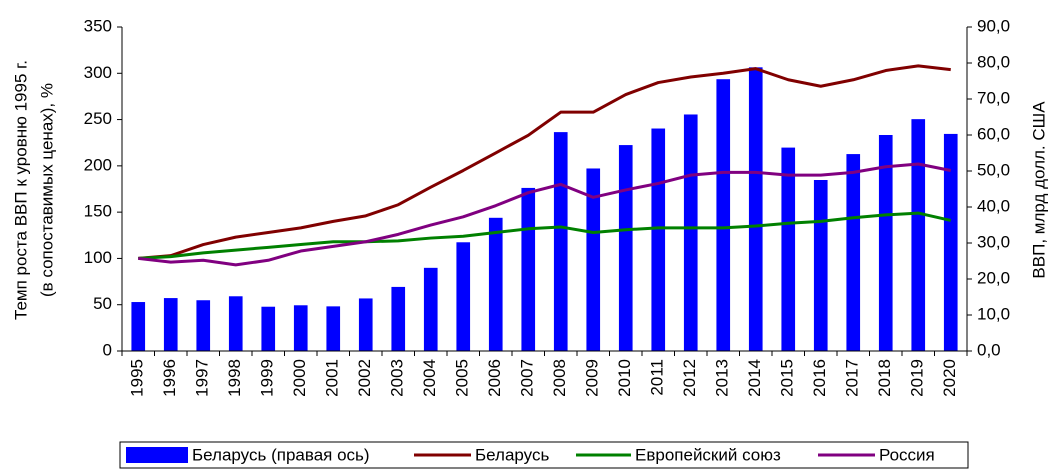  What do you see at coordinates (98, 25) in the screenshot?
I see `y-tick-label: 350` at bounding box center [98, 25].